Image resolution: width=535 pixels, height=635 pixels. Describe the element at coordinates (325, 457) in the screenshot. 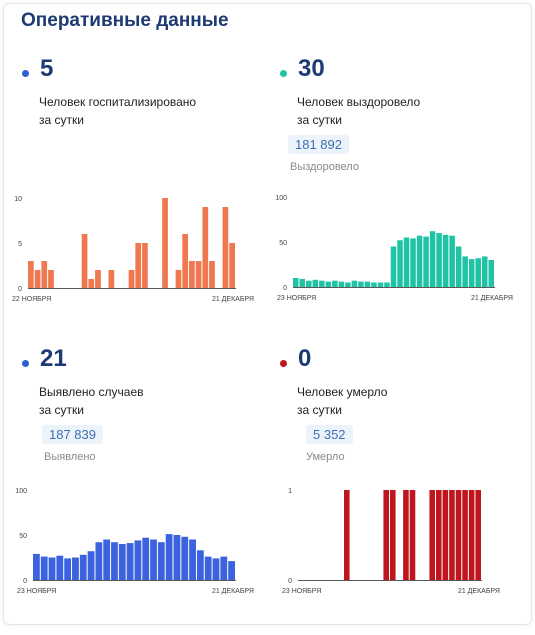

I see `died-total-label: Умерло` at that location.